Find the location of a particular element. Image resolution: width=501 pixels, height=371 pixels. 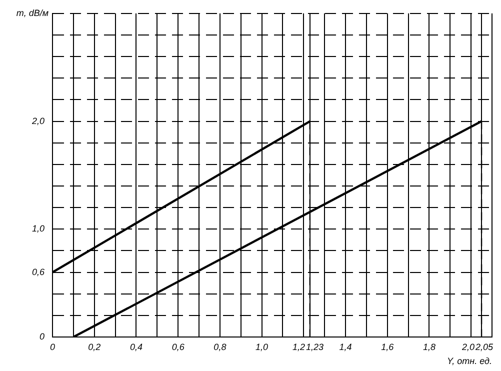

x-tick-label: 0,4 is located at coordinates (136, 347).